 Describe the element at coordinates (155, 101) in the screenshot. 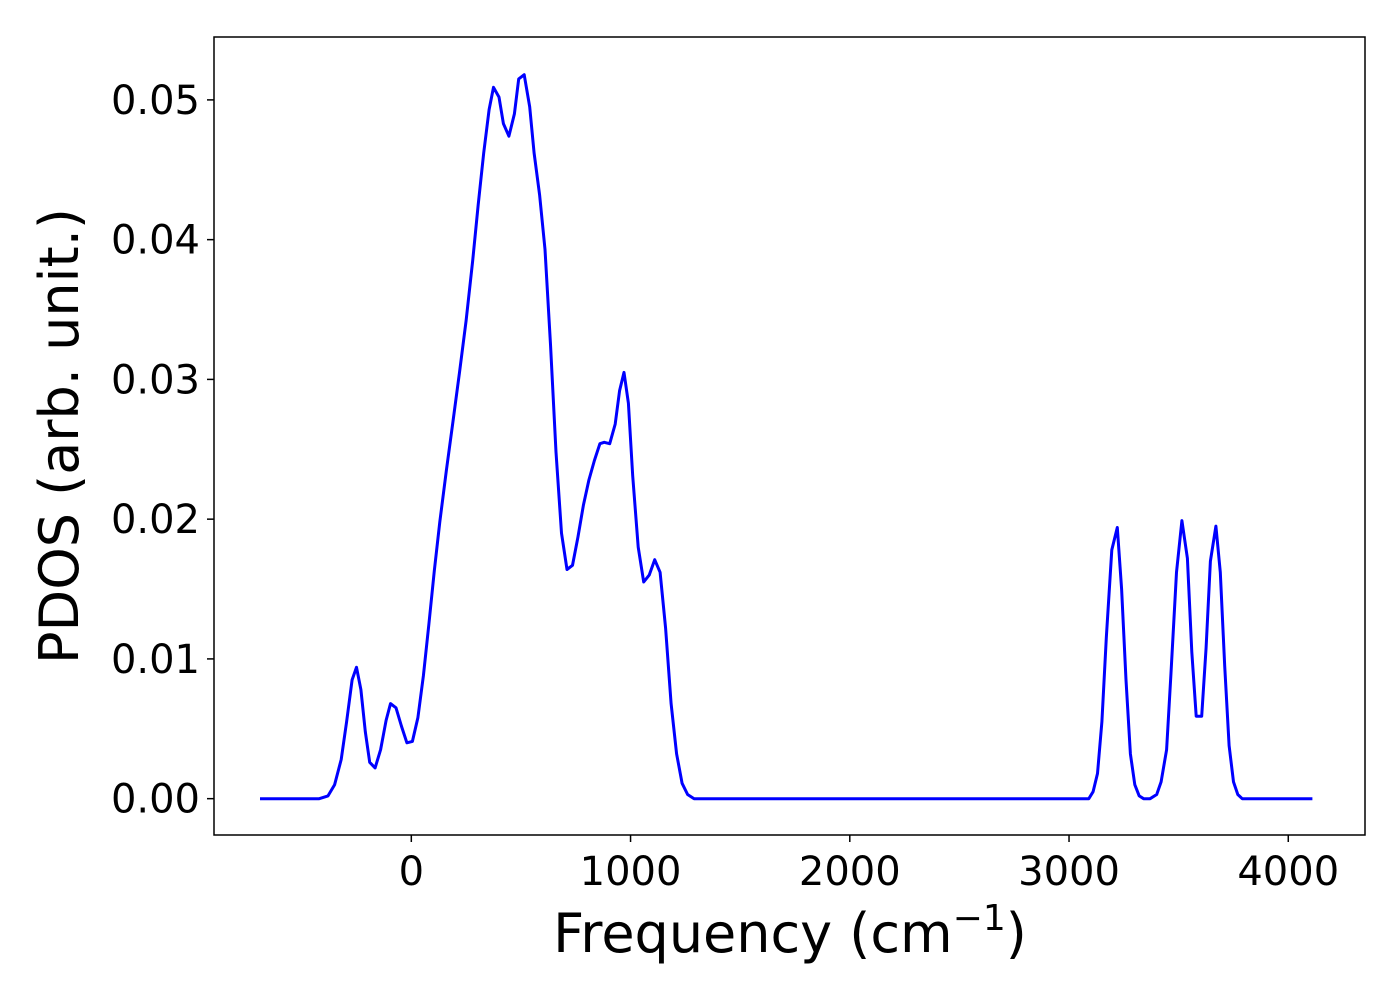

I see `y-tick-label: 0.05` at that location.